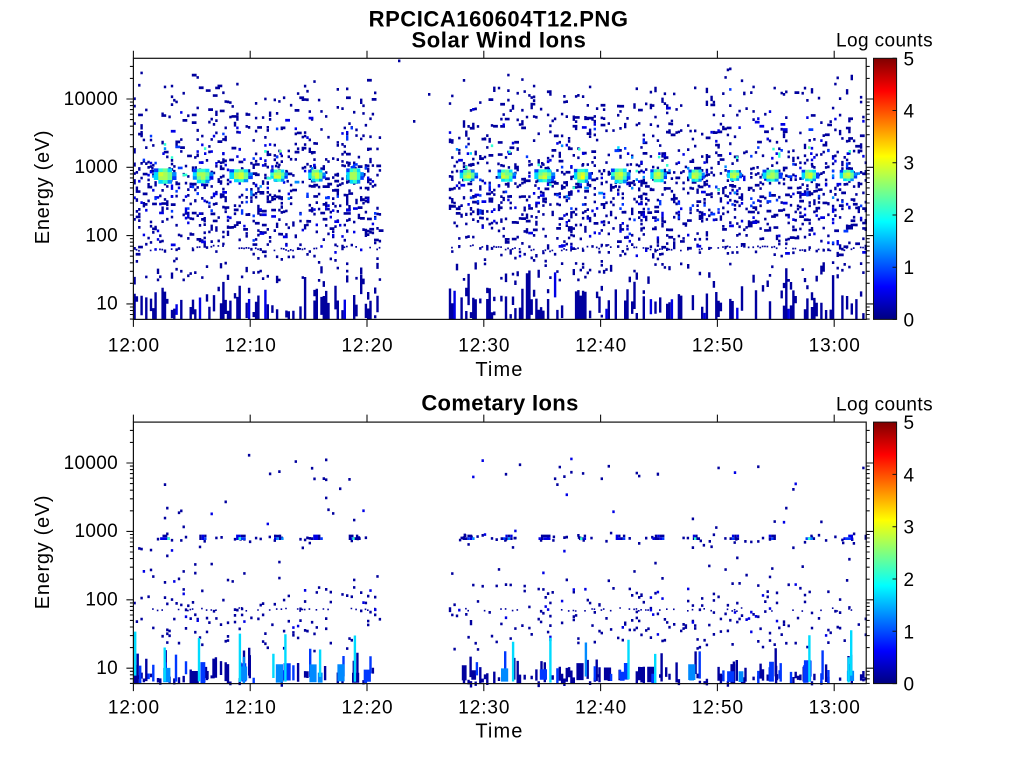 The image size is (1024, 768). I want to click on svg-text: Solar Wind Ions, so click(498, 40).